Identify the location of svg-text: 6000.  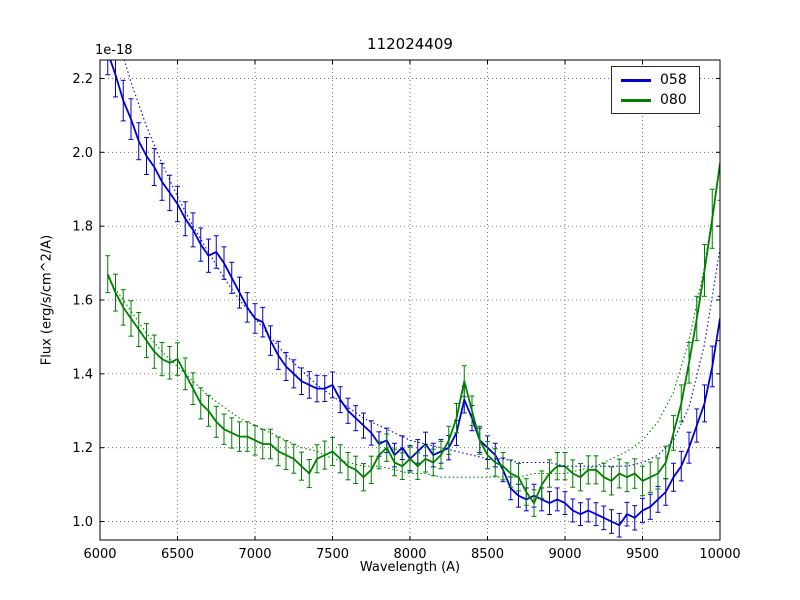
(99, 554).